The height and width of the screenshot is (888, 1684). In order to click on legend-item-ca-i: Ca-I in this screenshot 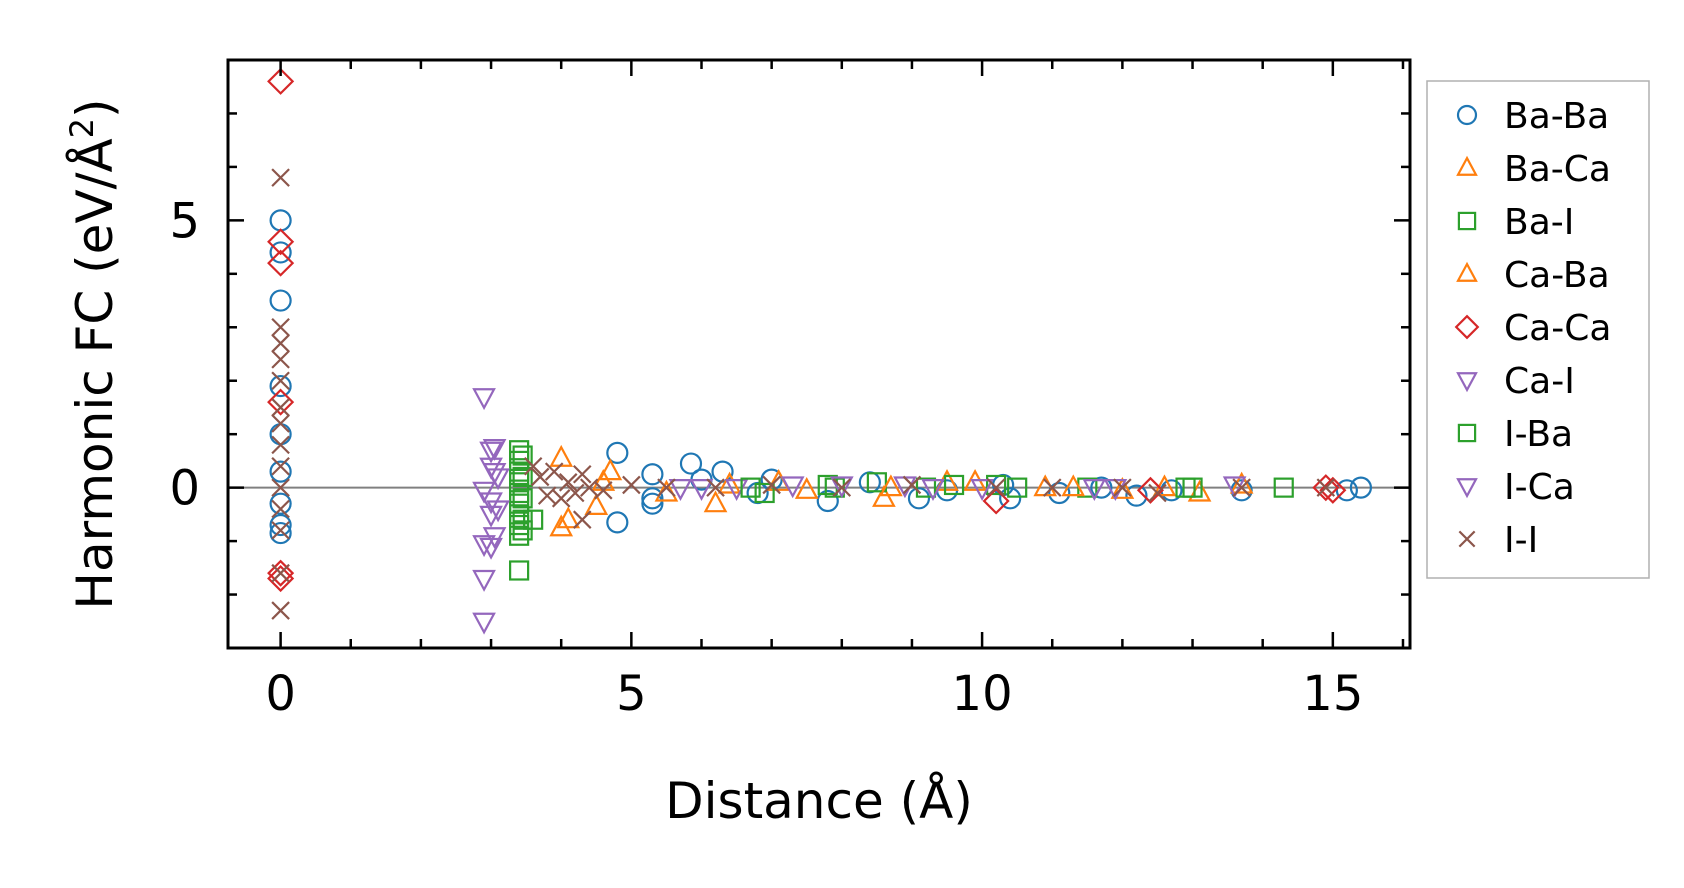, I will do `click(1515, 381)`.